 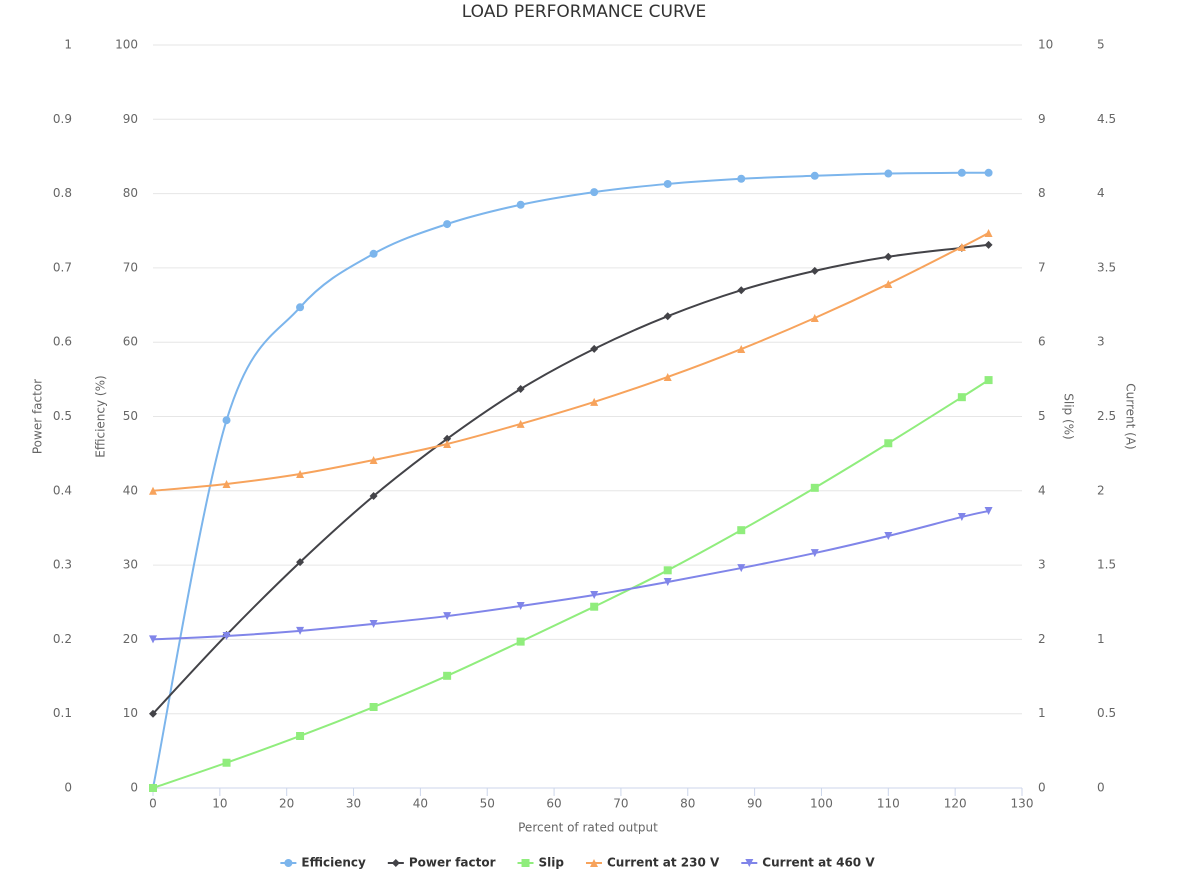 I want to click on x-tick-label: 40, so click(x=420, y=804).